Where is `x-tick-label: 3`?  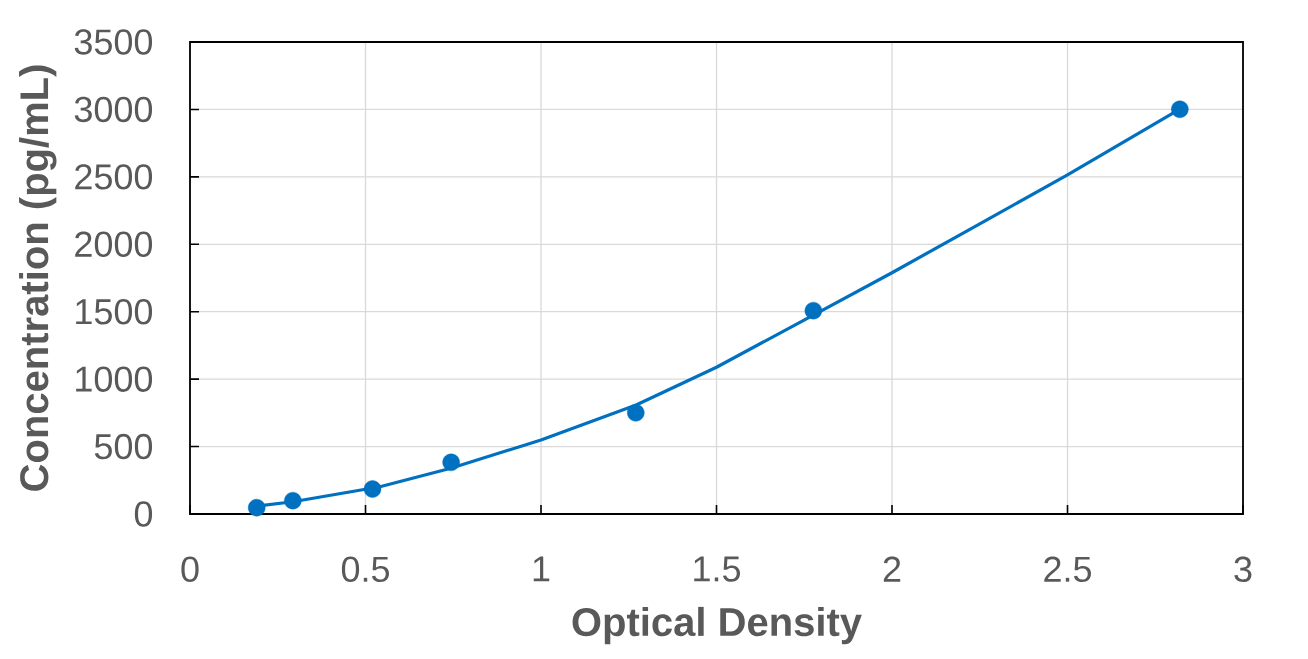
x-tick-label: 3 is located at coordinates (1243, 569).